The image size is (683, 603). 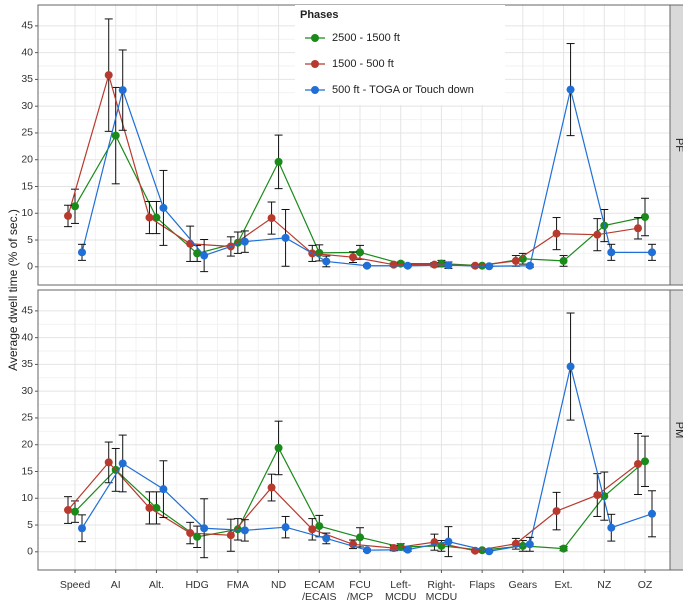 I want to click on x-tick-label-line: Alt., so click(x=156, y=585).